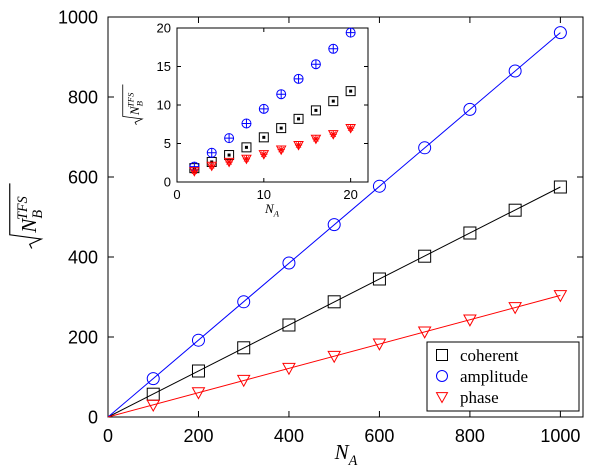 This screenshot has width=599, height=471. I want to click on inset-ylabel-sub: B, so click(140, 103).